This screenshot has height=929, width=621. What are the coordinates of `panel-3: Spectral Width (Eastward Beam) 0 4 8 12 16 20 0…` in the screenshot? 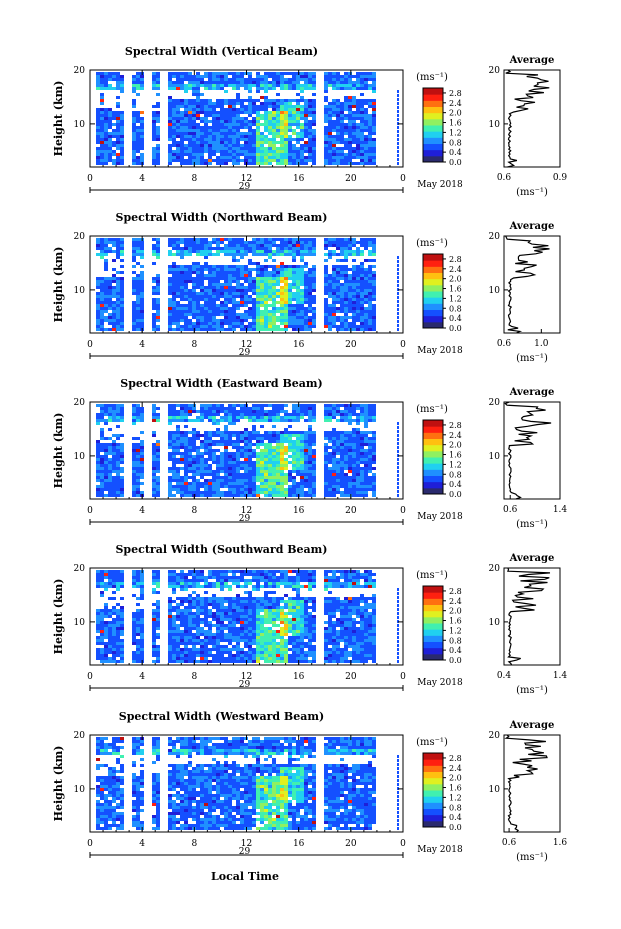 It's located at (309, 453).